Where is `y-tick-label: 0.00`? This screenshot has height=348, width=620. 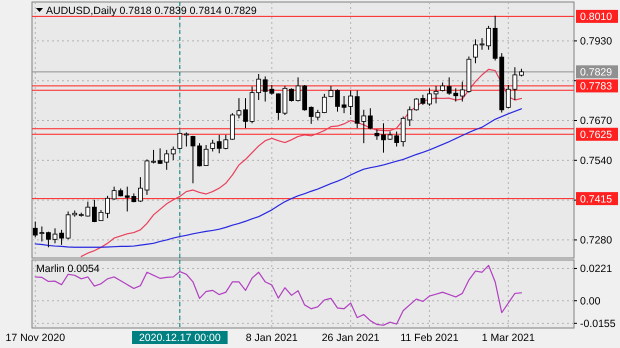 y-tick-label: 0.00 is located at coordinates (590, 301).